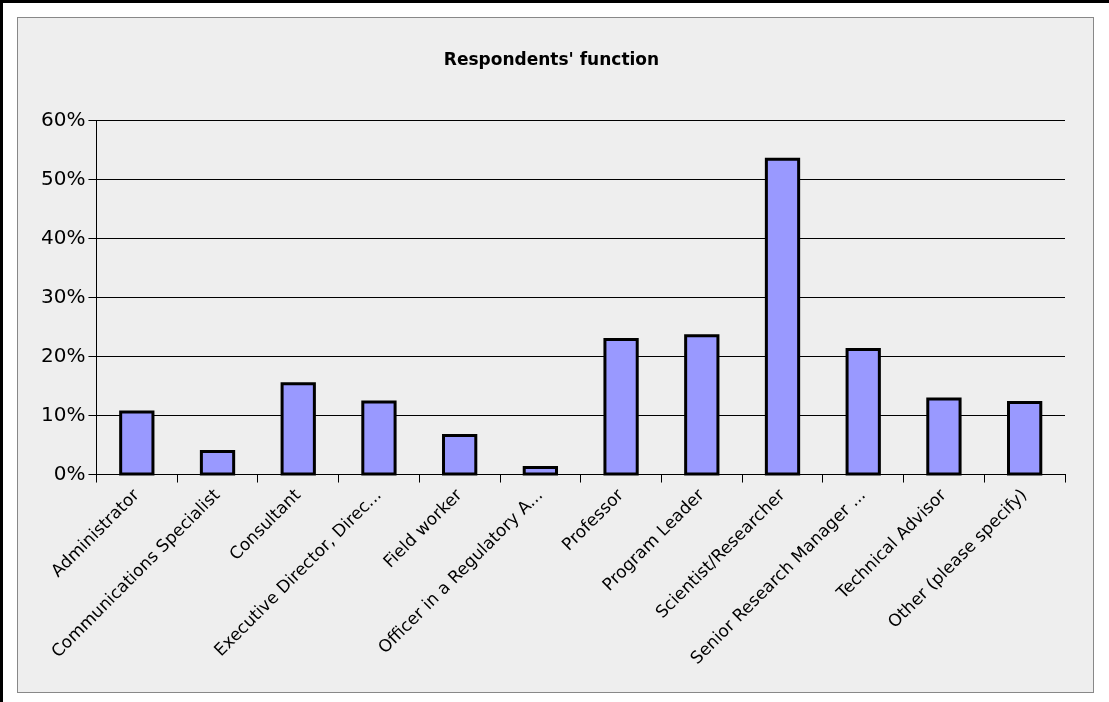 This screenshot has height=702, width=1109. Describe the element at coordinates (63, 118) in the screenshot. I see `y-tick-label: 60%` at that location.